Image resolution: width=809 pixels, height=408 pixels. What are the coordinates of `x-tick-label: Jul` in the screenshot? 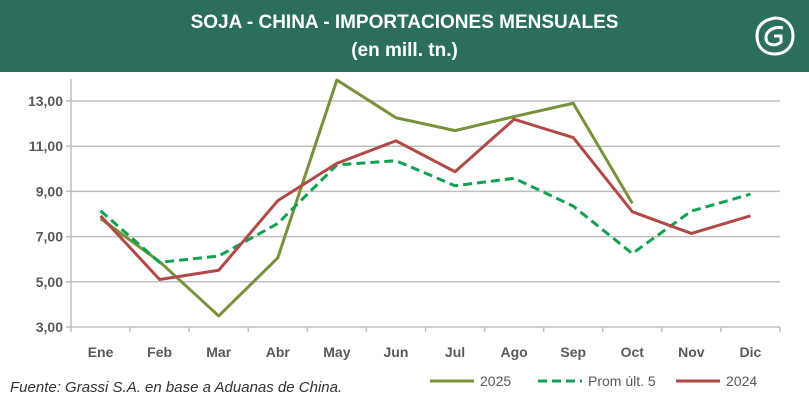 It's located at (455, 352).